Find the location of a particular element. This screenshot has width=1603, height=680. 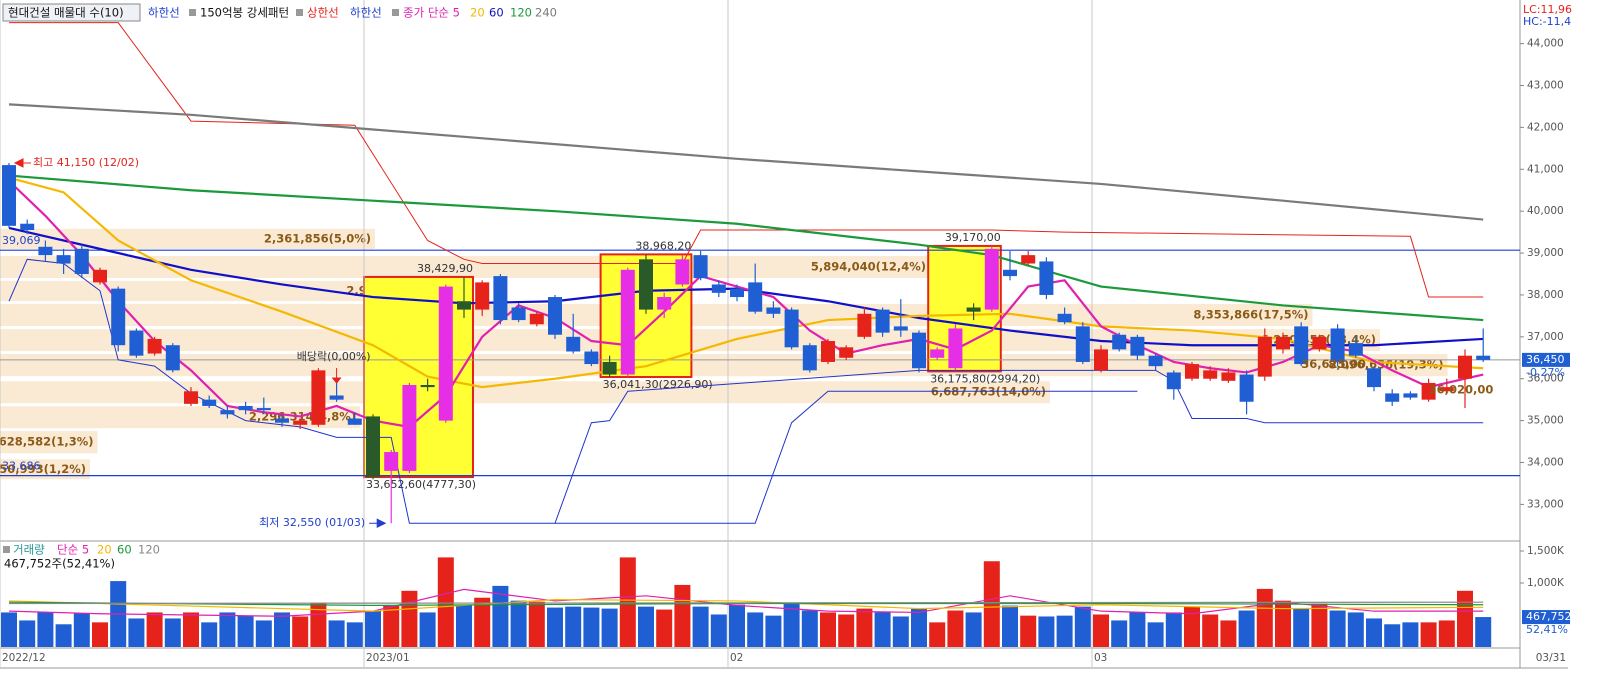

band-label: 5,894,040(12,4%) is located at coordinates (868, 266).